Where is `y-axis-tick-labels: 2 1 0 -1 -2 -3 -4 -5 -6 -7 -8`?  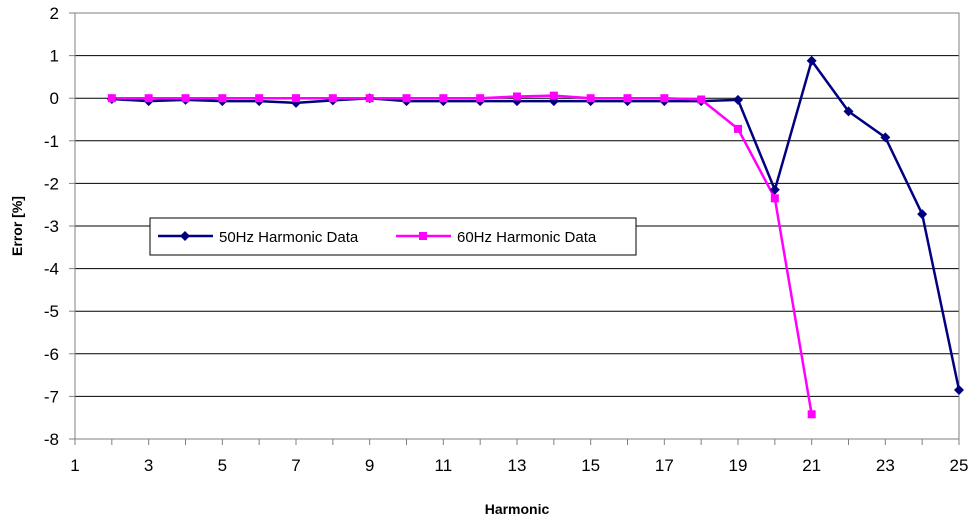 y-axis-tick-labels: 2 1 0 -1 -2 -3 -4 -5 -6 -7 -8 is located at coordinates (59, 226).